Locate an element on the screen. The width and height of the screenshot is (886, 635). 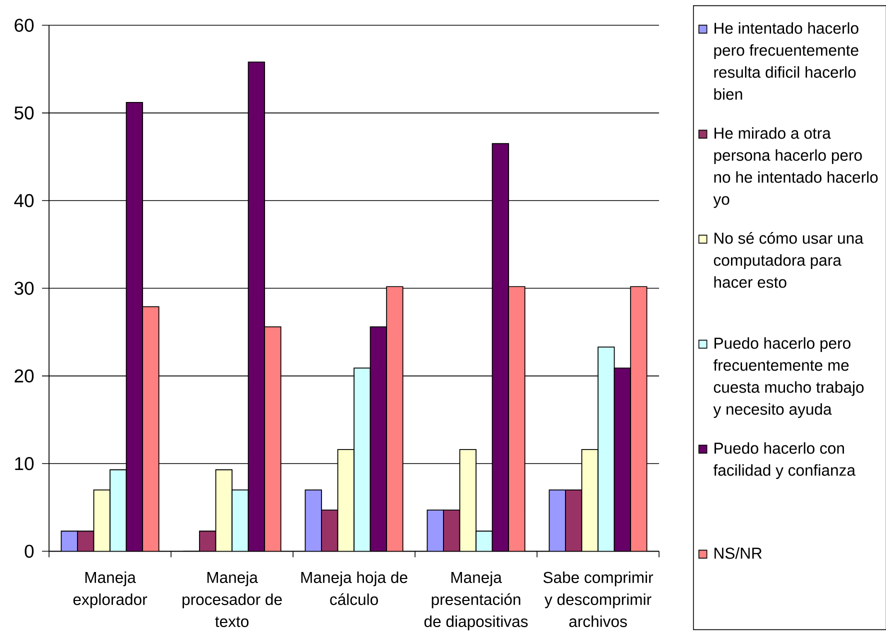
y-tick-label: 50 is located at coordinates (24, 113).